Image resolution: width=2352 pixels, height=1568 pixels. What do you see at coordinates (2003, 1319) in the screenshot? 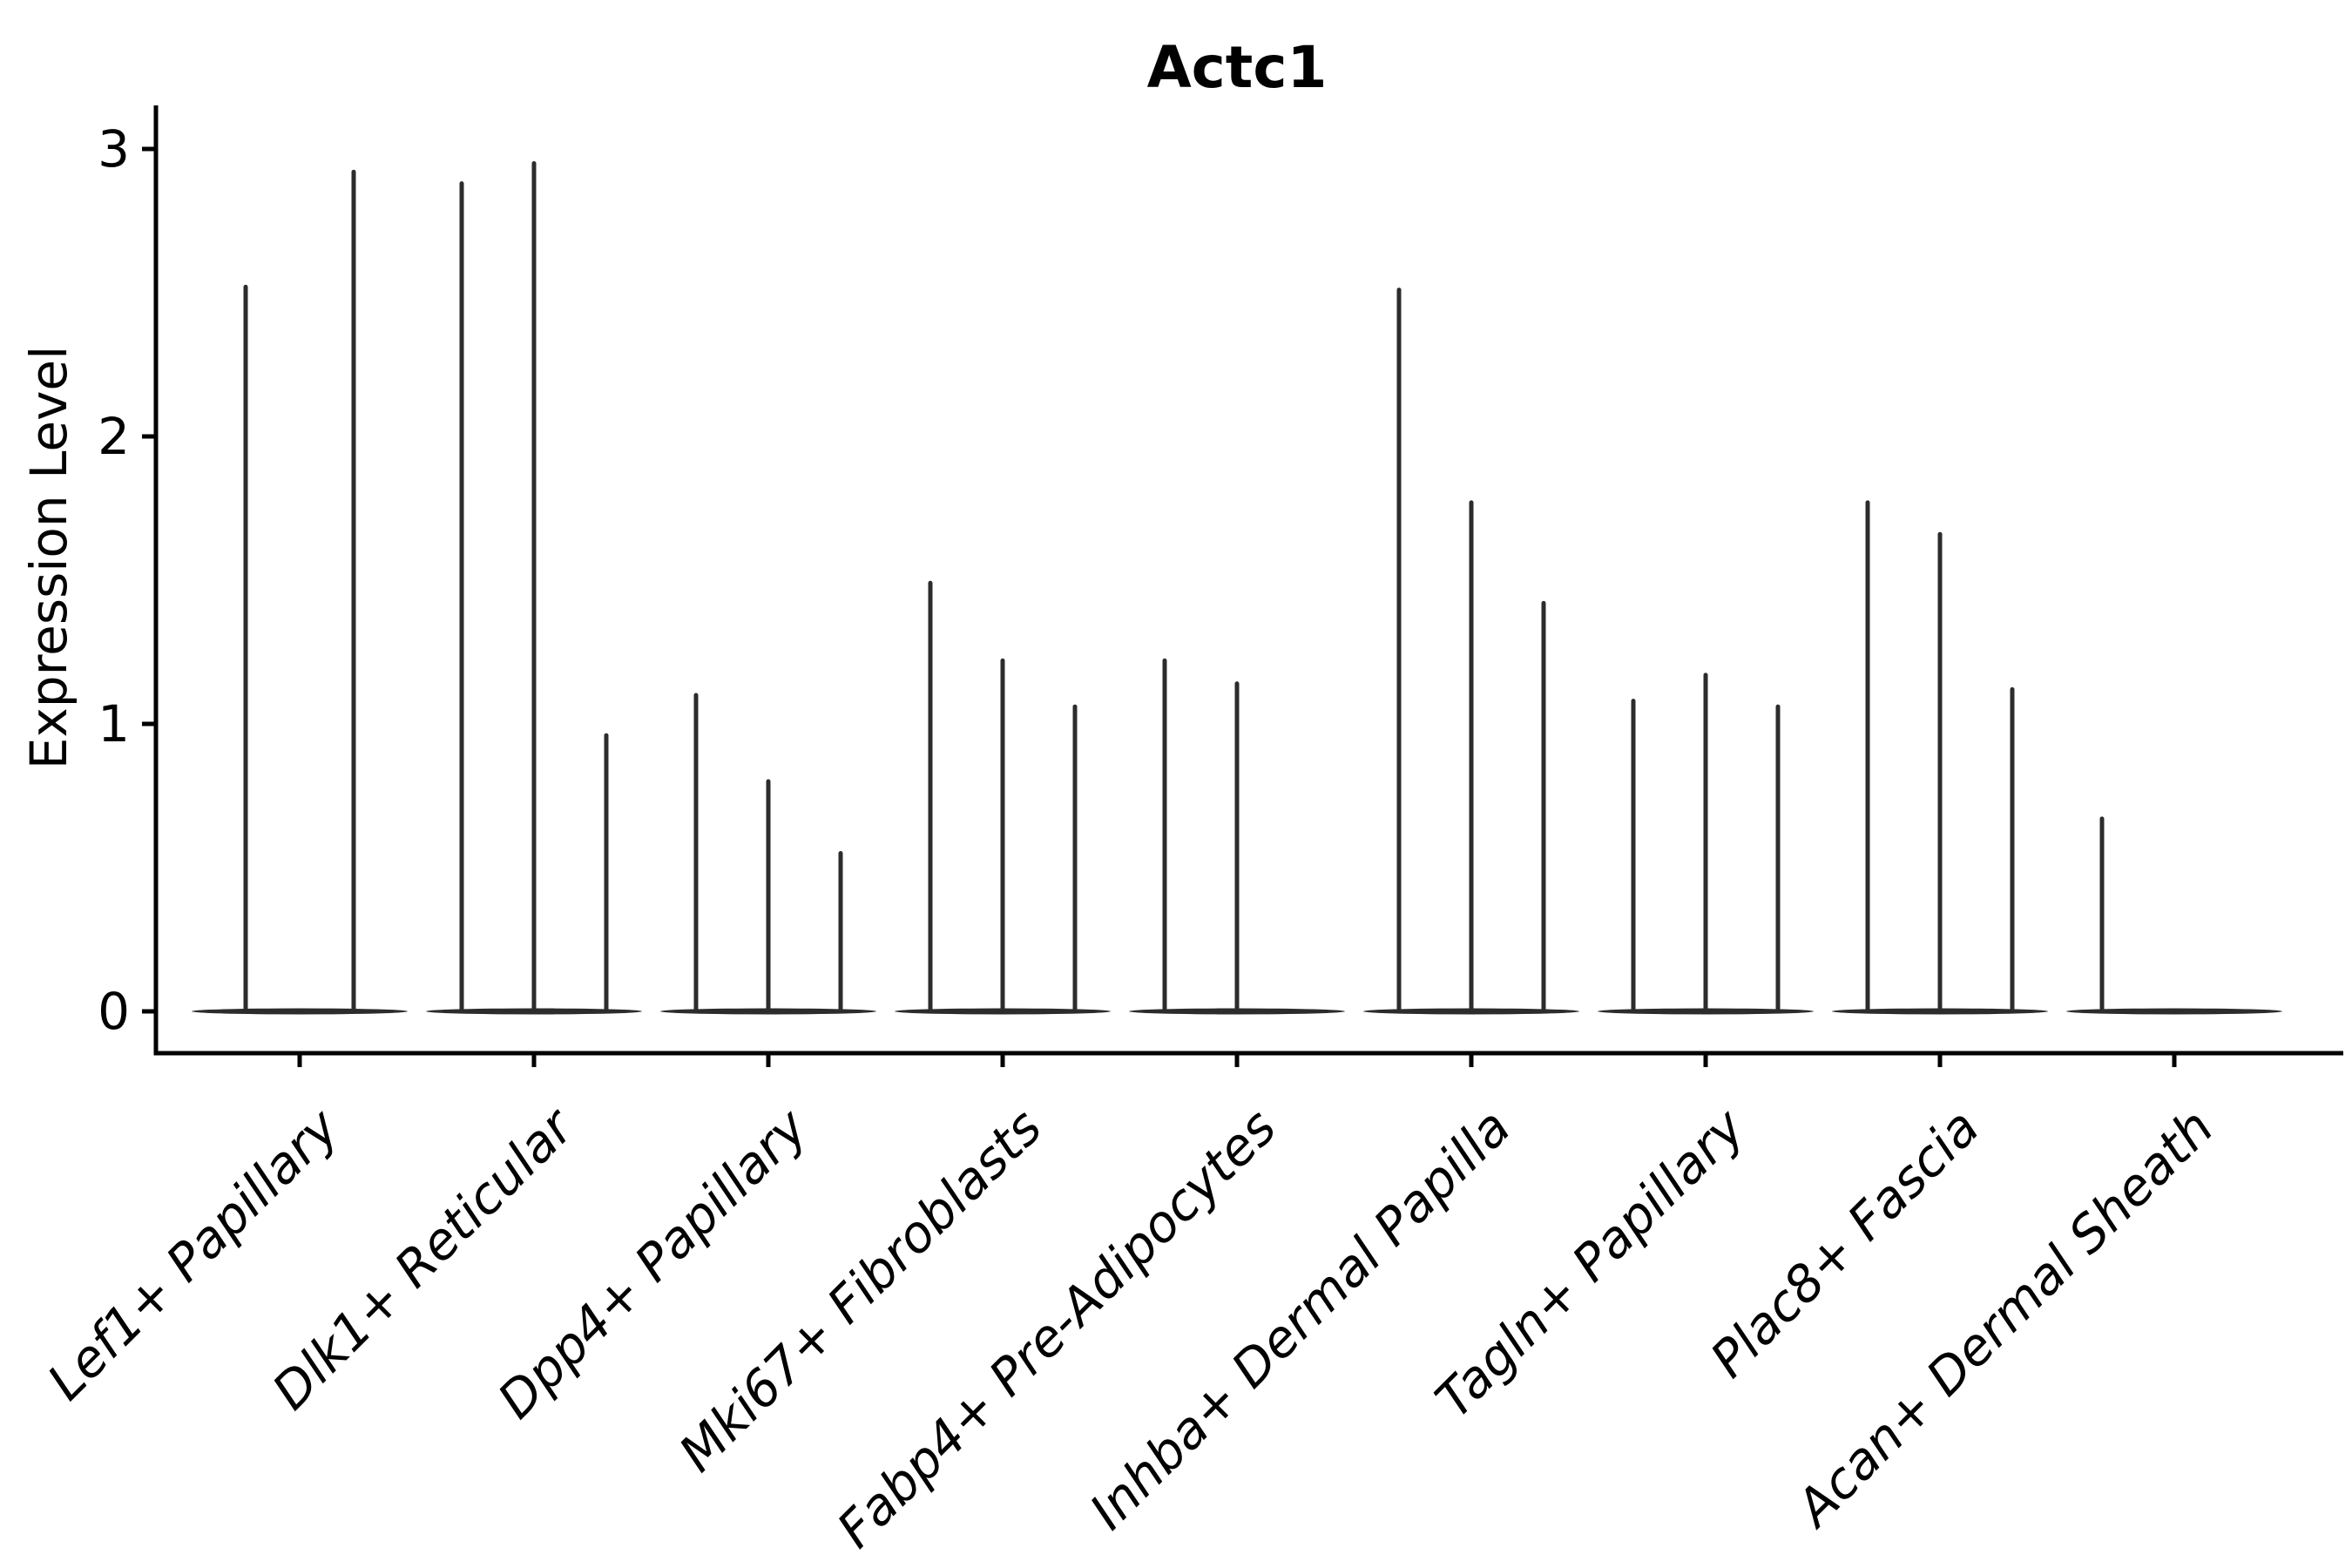
I see `x-category-label: Acan+ Dermal Sheath` at bounding box center [2003, 1319].